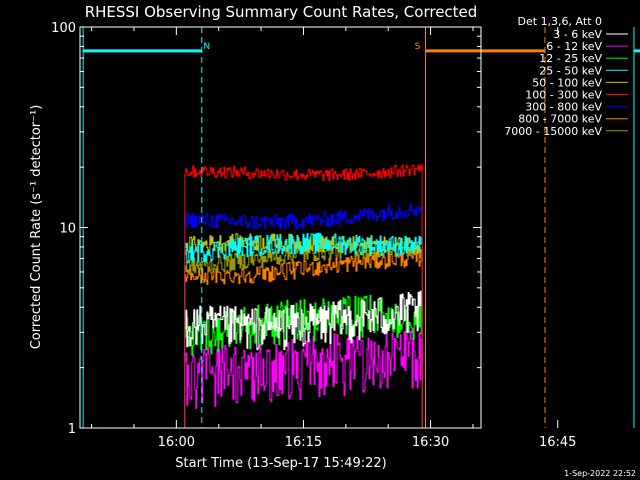  What do you see at coordinates (303, 442) in the screenshot?
I see `x-tick-label-1615: 16:15` at bounding box center [303, 442].